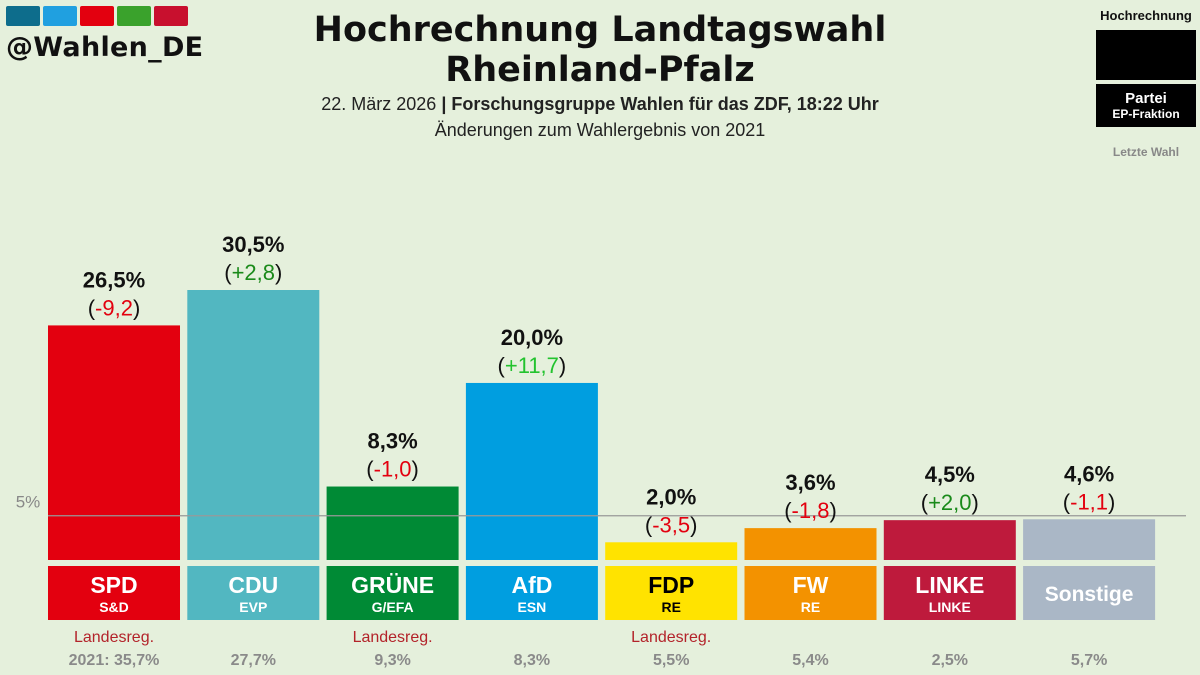 The height and width of the screenshot is (675, 1200). What do you see at coordinates (531, 585) in the screenshot?
I see `party-name-3: AfD` at bounding box center [531, 585].